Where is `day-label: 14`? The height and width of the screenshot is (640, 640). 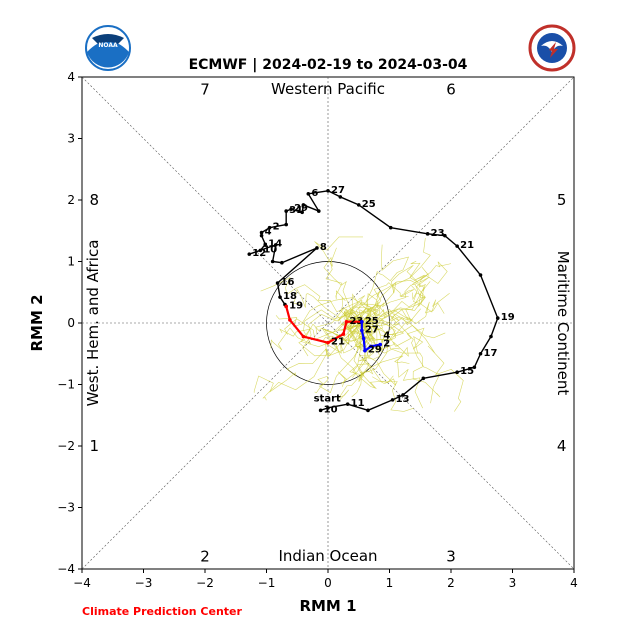 day-label: 14 is located at coordinates (275, 243).